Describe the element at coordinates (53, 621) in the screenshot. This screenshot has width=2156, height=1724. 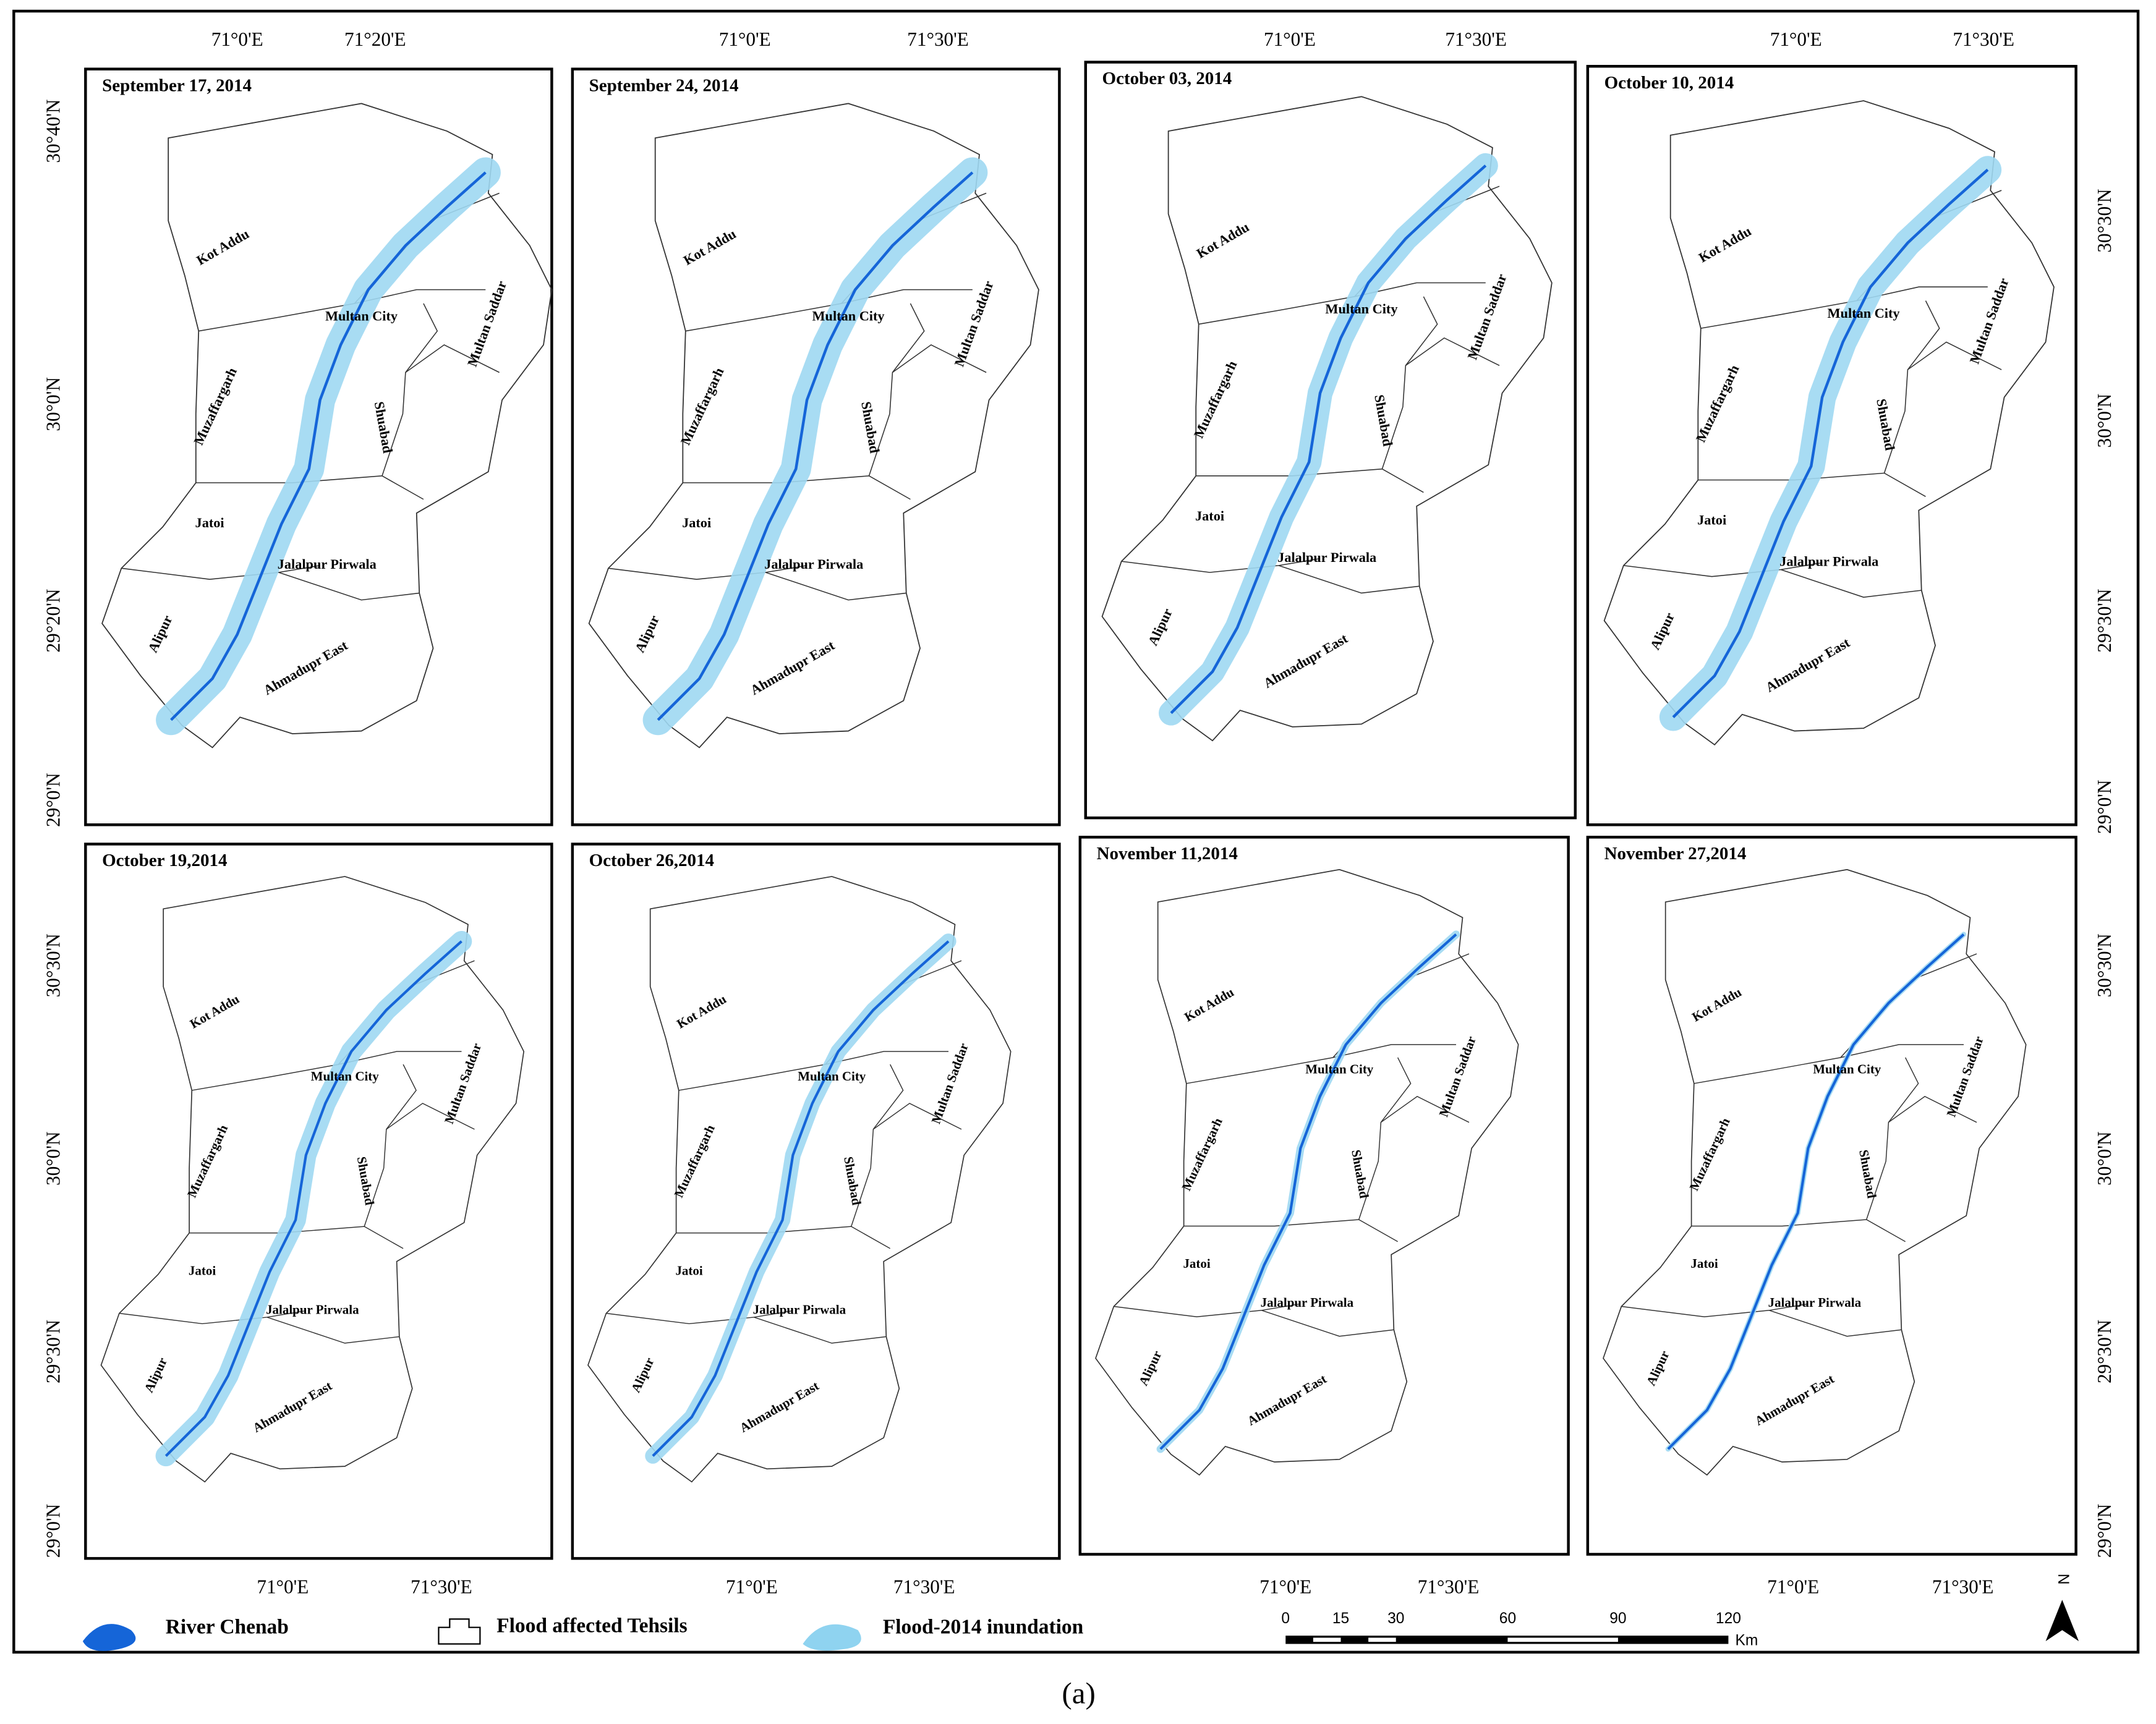
I see `latitude-label: 29°20'N` at that location.